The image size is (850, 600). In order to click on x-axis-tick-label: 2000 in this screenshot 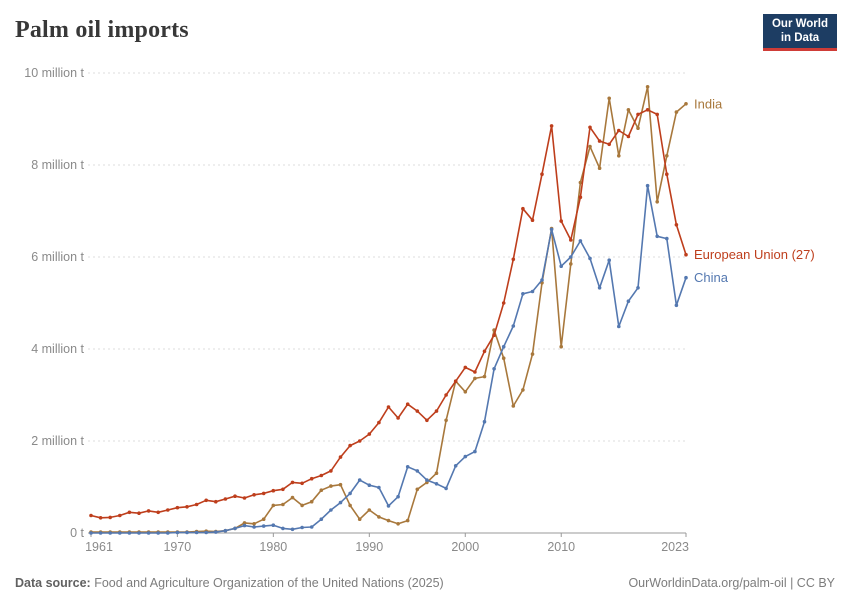, I will do `click(465, 547)`.